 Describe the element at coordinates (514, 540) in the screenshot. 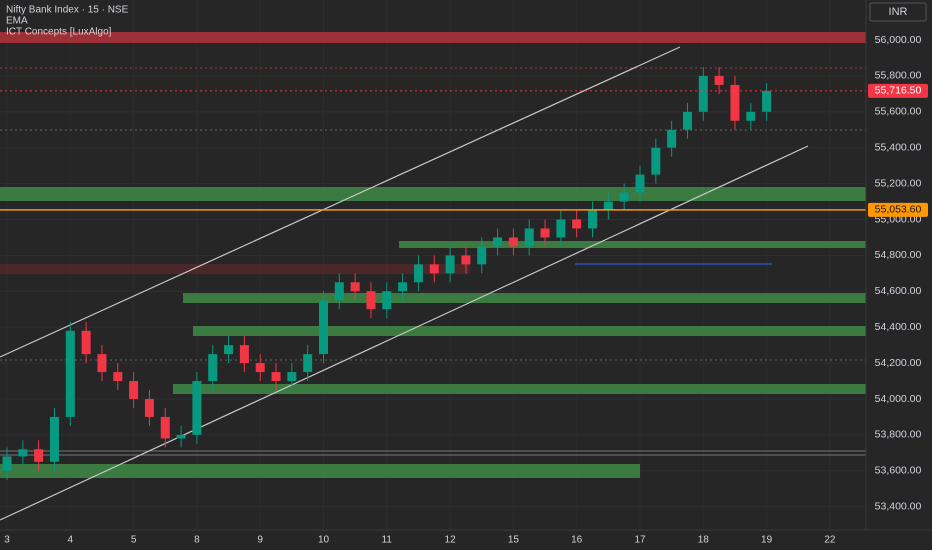

I see `x-tick-label: 15` at that location.